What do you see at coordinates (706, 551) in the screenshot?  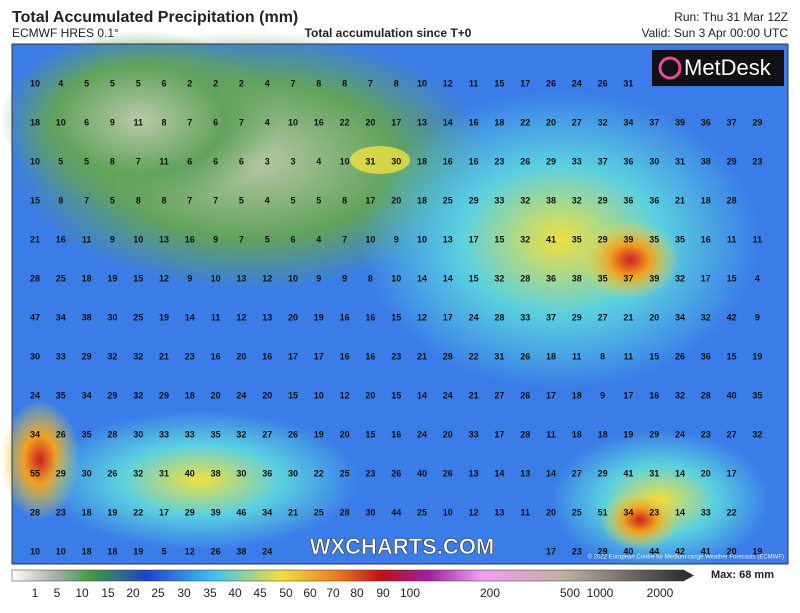 I see `grid-value: 41` at bounding box center [706, 551].